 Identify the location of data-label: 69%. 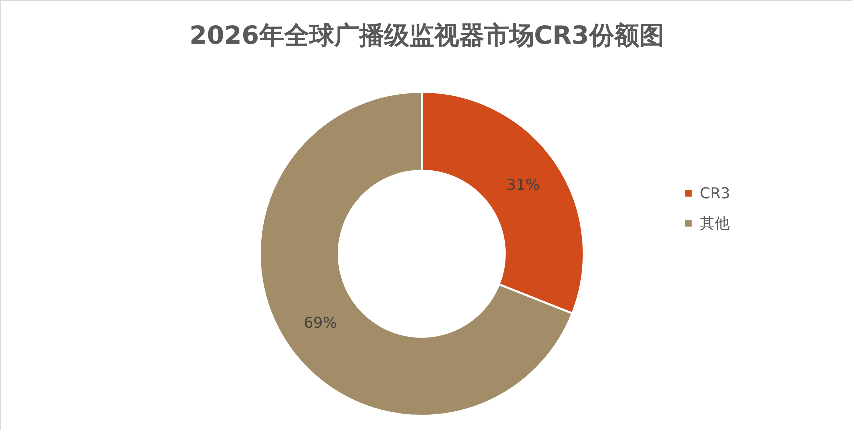
(321, 323).